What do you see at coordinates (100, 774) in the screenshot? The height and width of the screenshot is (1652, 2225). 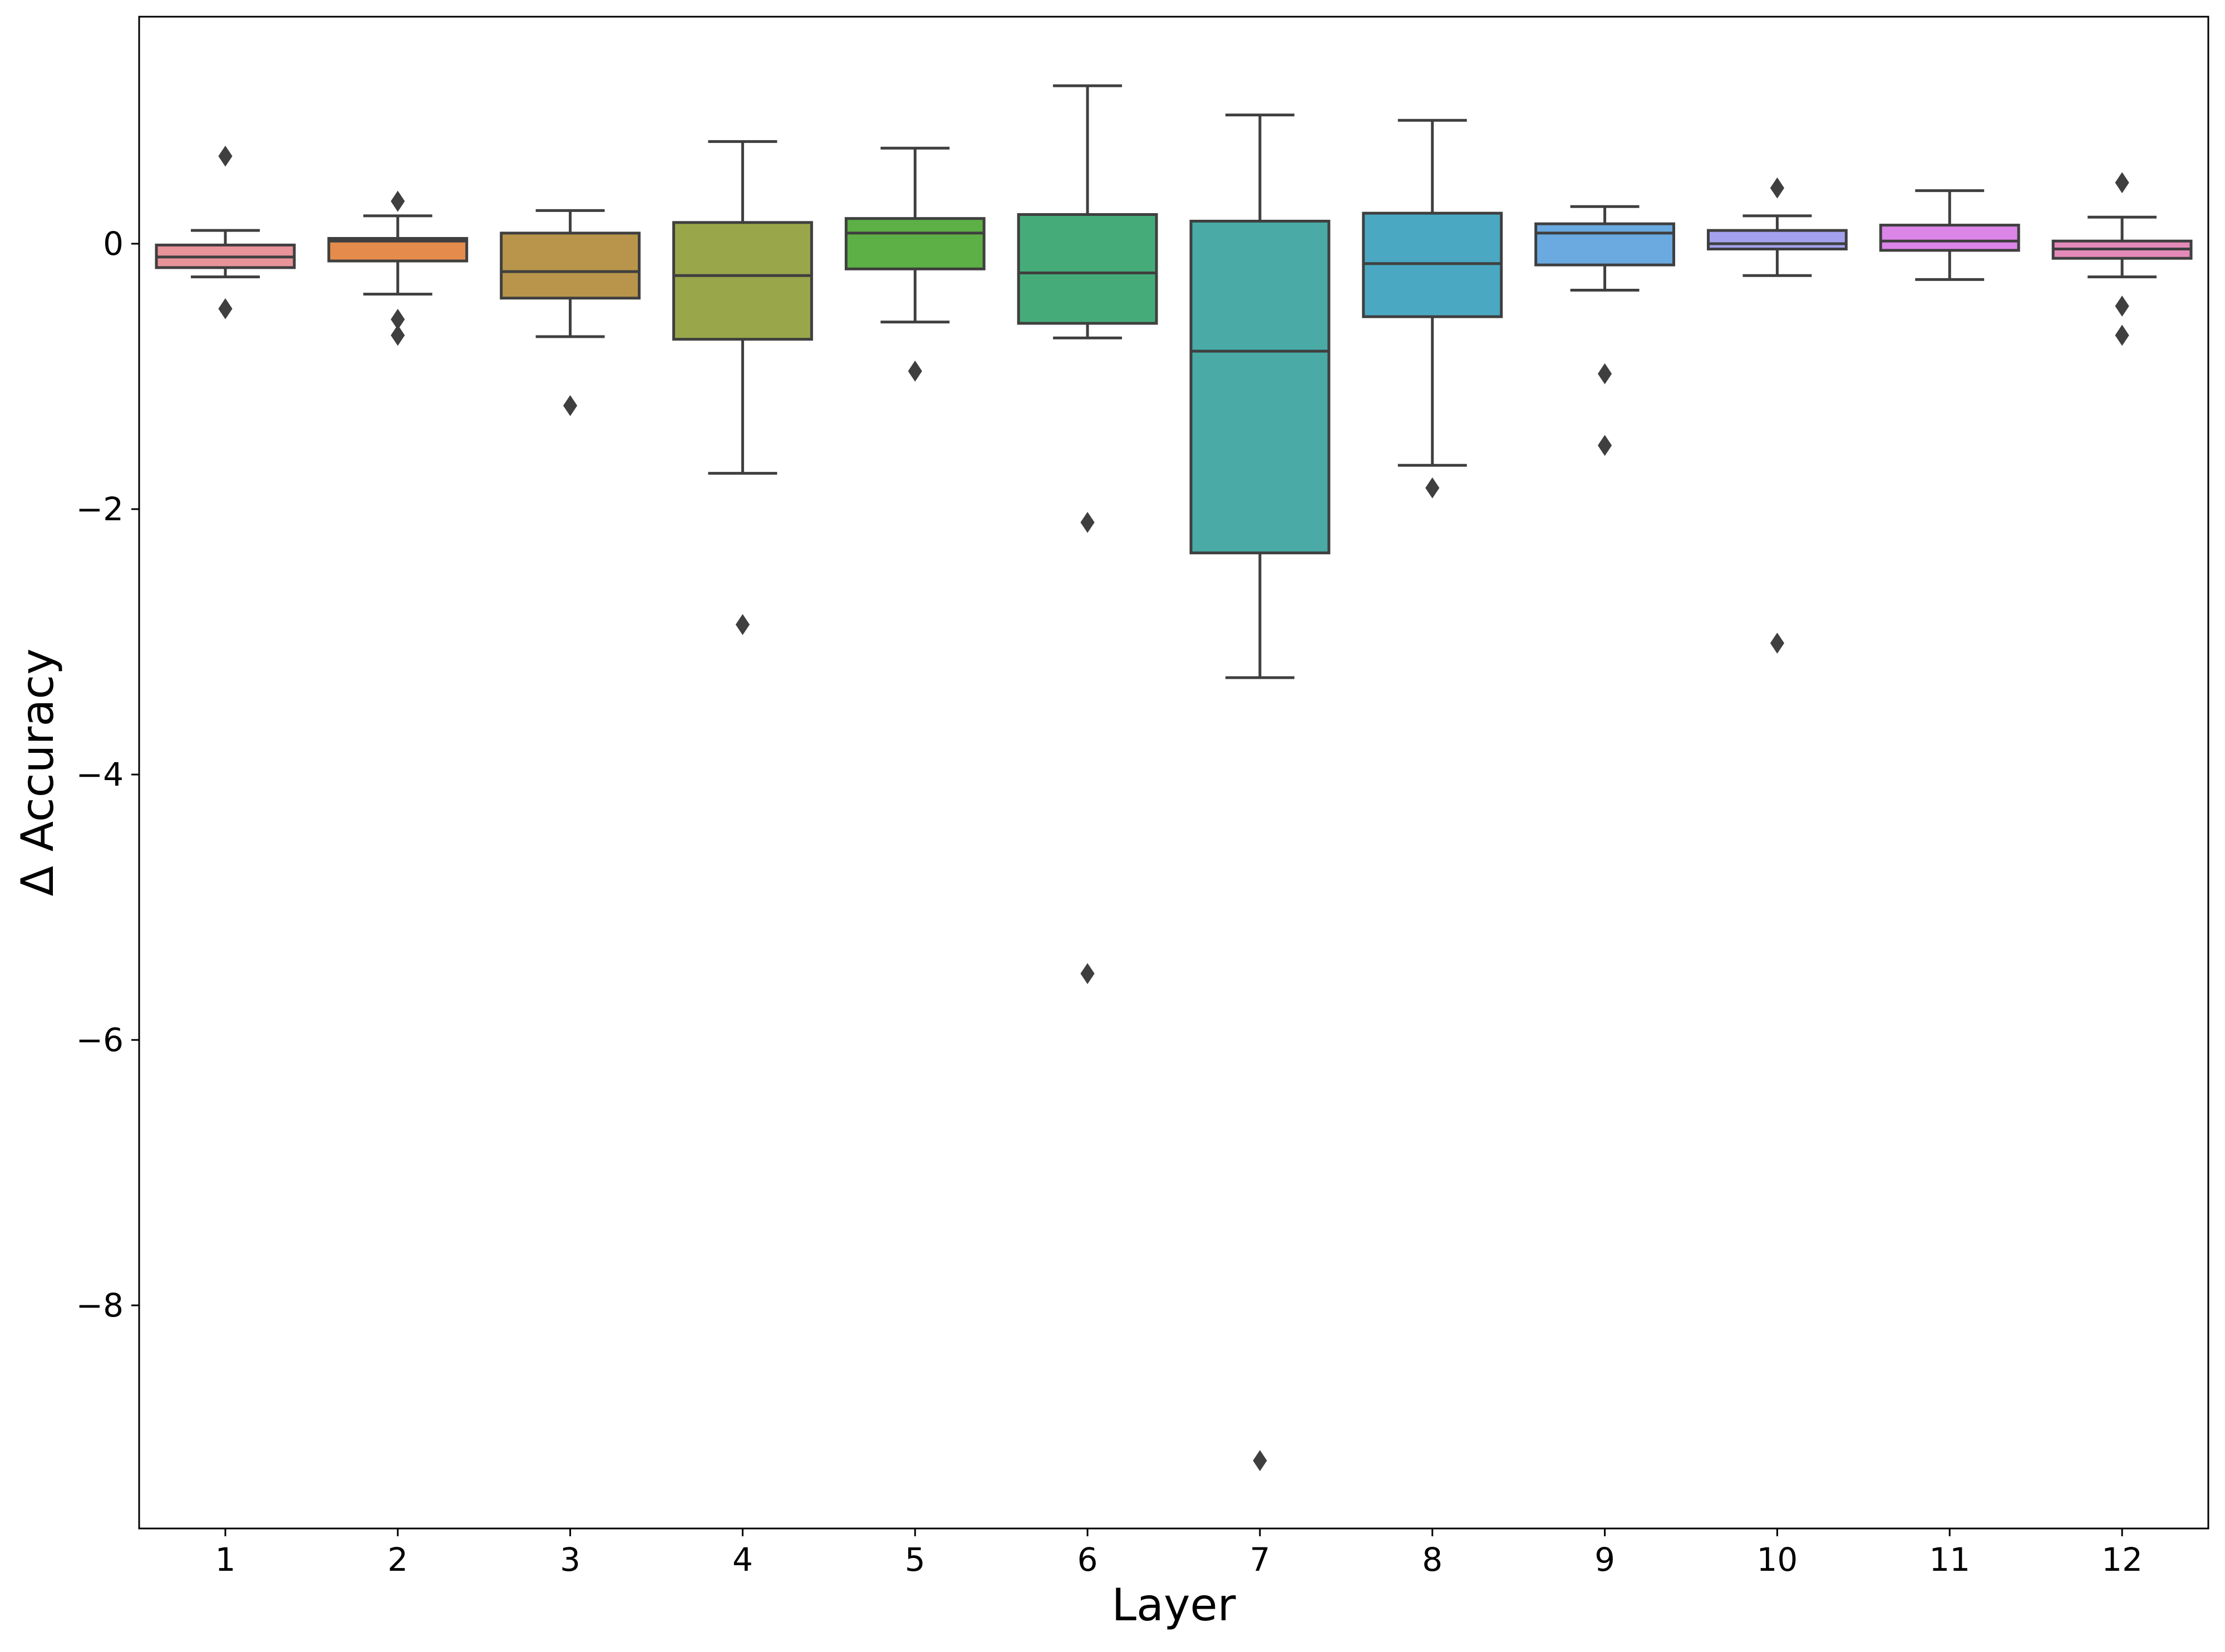 I see `y-tick-label: −4` at bounding box center [100, 774].